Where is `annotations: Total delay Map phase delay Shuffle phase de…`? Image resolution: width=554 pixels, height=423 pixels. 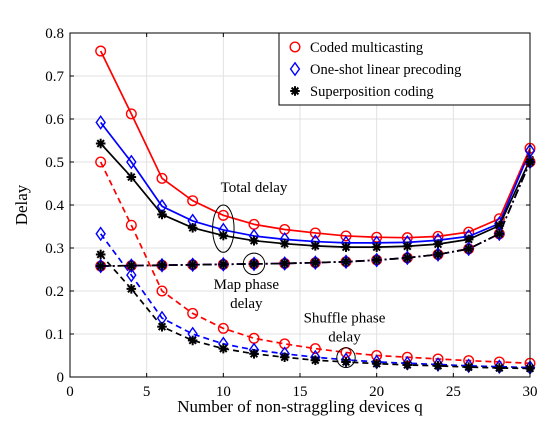 annotations: Total delay Map phase delay Shuffle phase de… is located at coordinates (299, 274).